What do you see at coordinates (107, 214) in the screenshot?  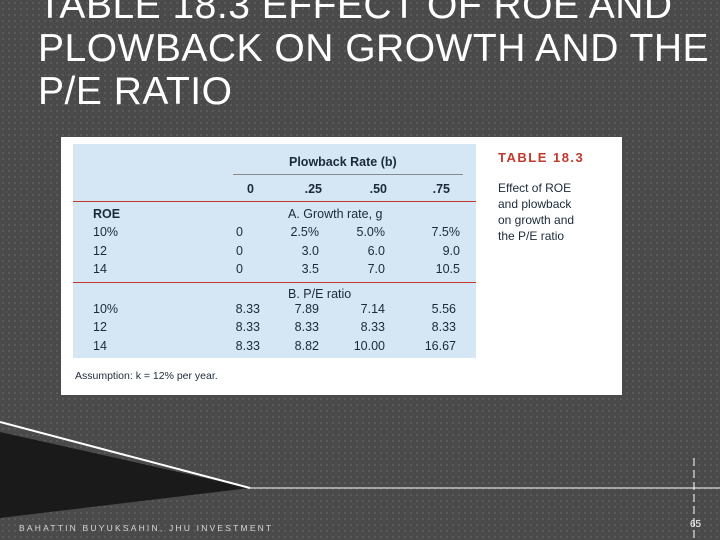 I see `roe-column-header: ROE` at bounding box center [107, 214].